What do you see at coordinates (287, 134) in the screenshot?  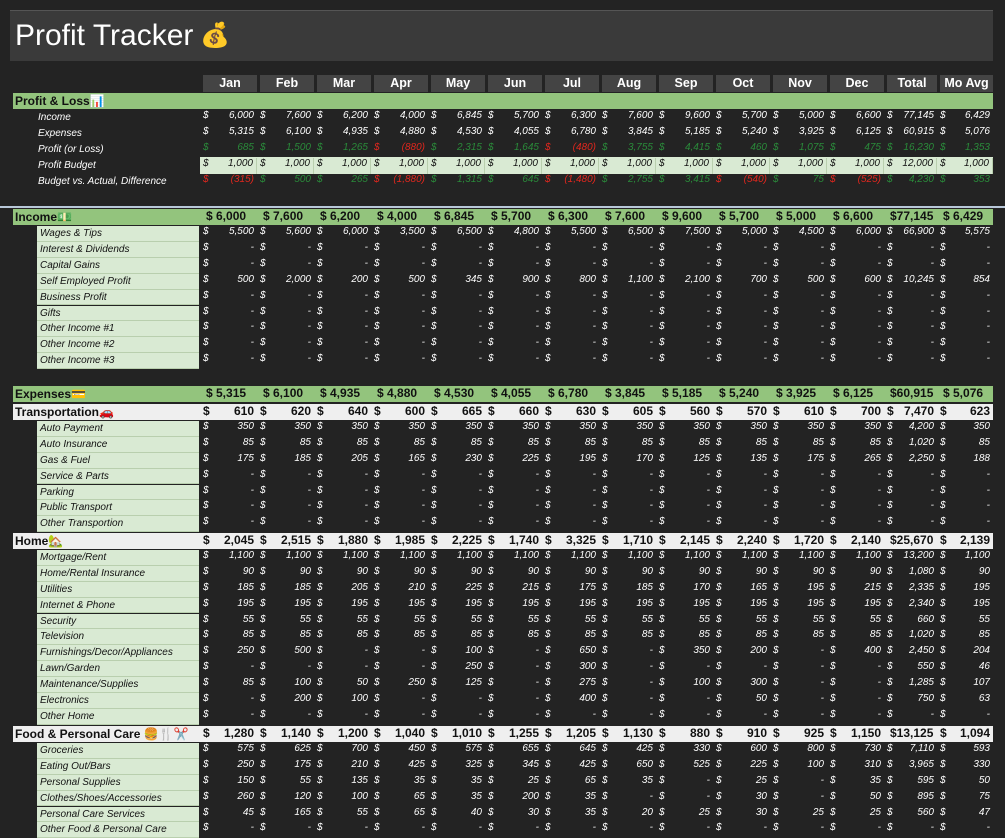 I see `value-cell: $6,100` at bounding box center [287, 134].